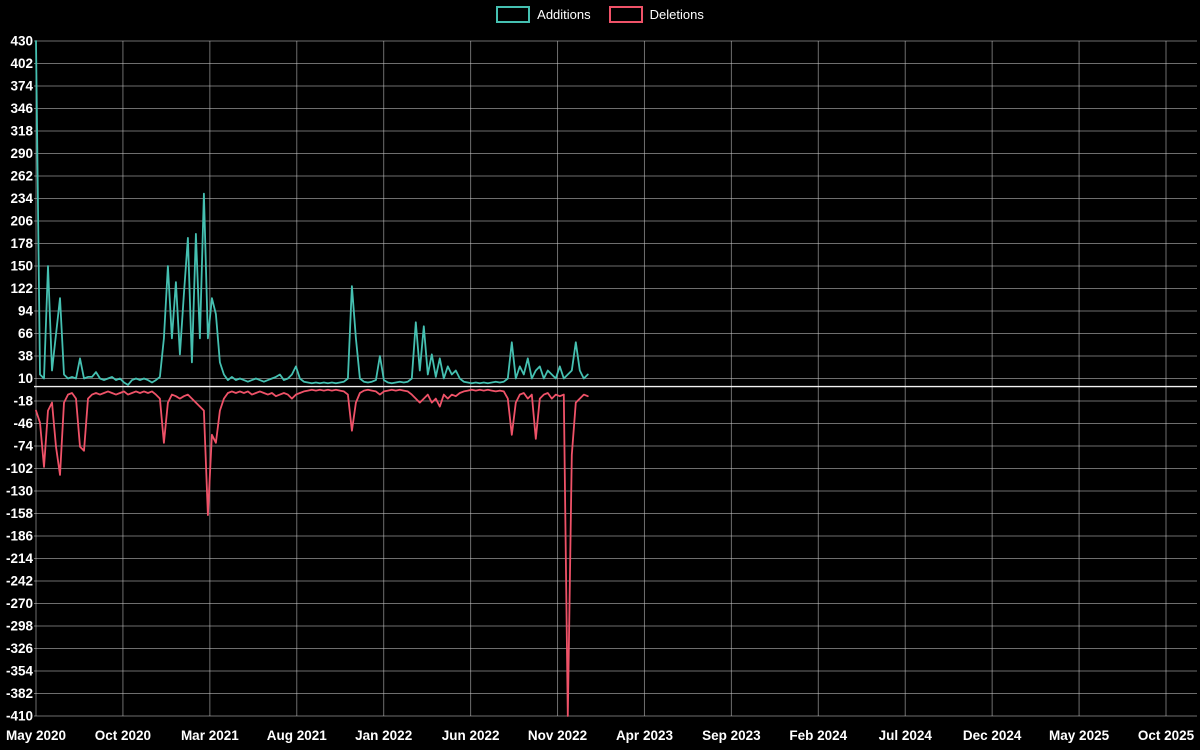 This screenshot has width=1200, height=750. Describe the element at coordinates (23, 446) in the screenshot. I see `y-tick-label: -74` at that location.